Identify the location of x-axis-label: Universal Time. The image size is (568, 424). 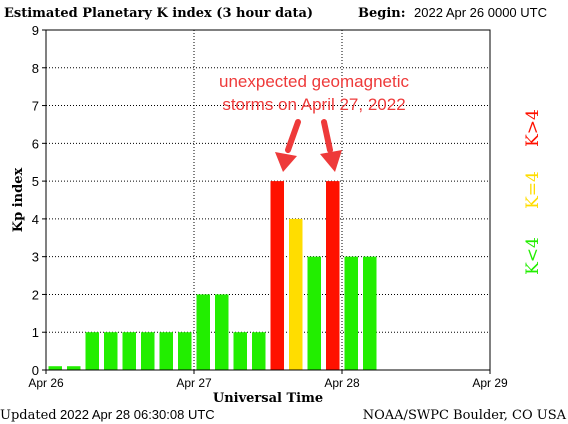
(268, 398).